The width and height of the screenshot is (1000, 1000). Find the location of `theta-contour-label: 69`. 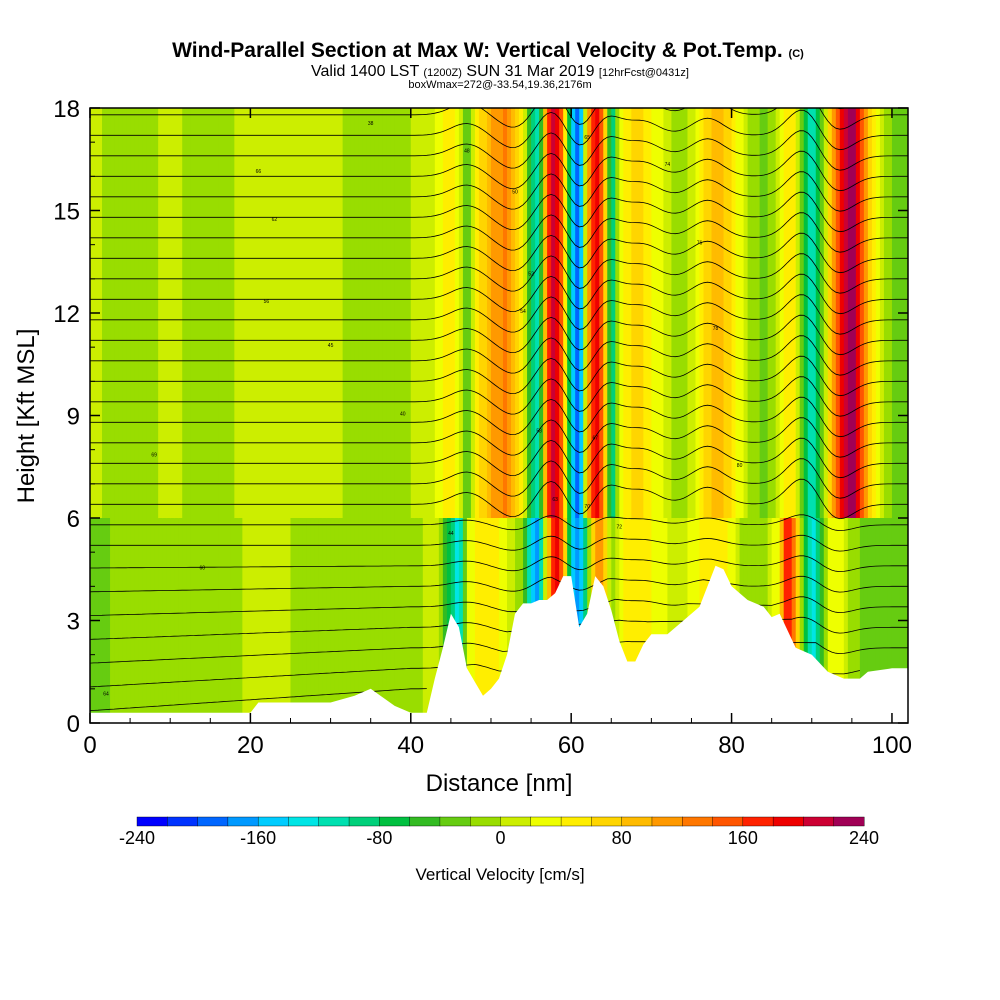

theta-contour-label: 69 is located at coordinates (154, 456).